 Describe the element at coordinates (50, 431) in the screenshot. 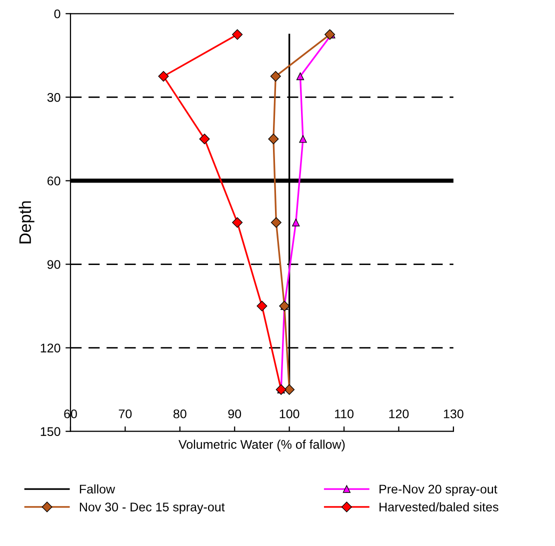

I see `y-tick-label: 150` at that location.